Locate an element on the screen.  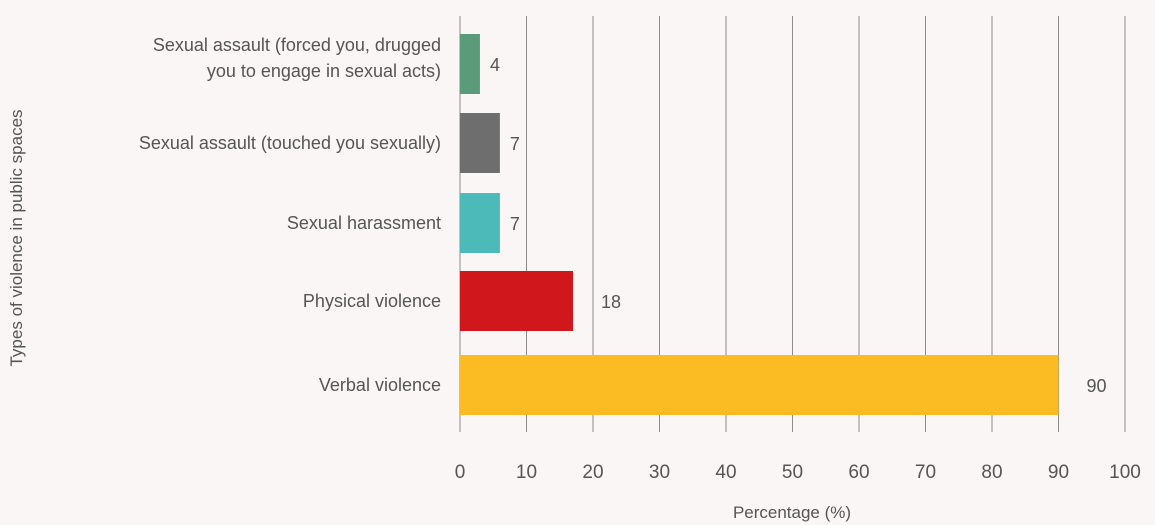
tick-label-40: 40 is located at coordinates (725, 472).